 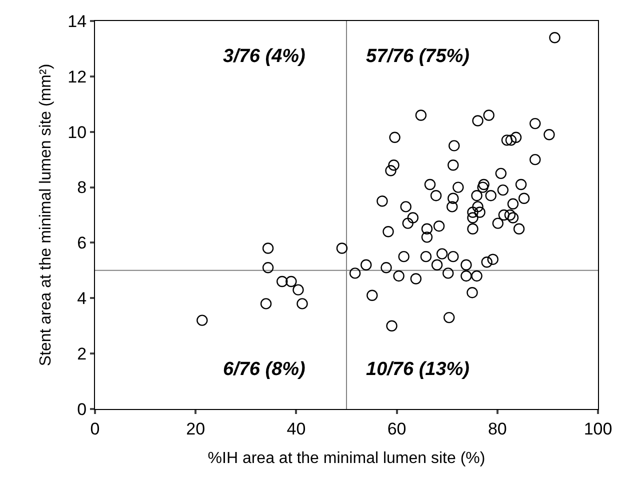 I want to click on x-axis-title: %IH area at the minimal lumen site (%), so click(x=347, y=459).